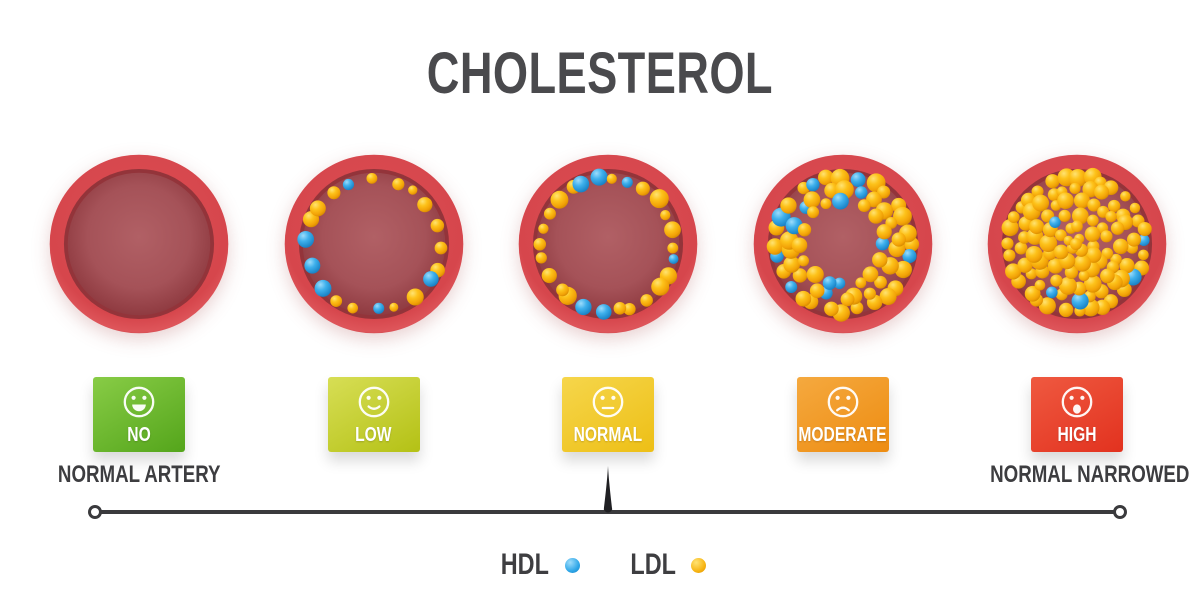  I want to click on caption-normal-narrowed: NORMAL NARROWED, so click(1090, 474).